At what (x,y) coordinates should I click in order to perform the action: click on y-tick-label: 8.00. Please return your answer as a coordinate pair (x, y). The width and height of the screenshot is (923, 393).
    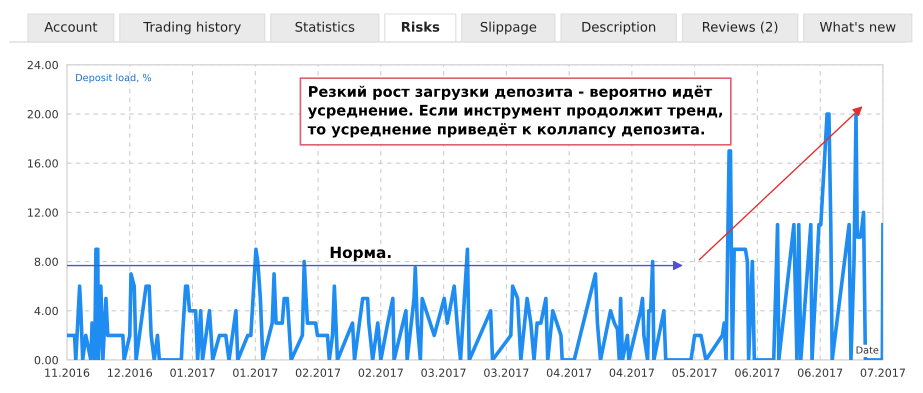
    Looking at the image, I should click on (46, 262).